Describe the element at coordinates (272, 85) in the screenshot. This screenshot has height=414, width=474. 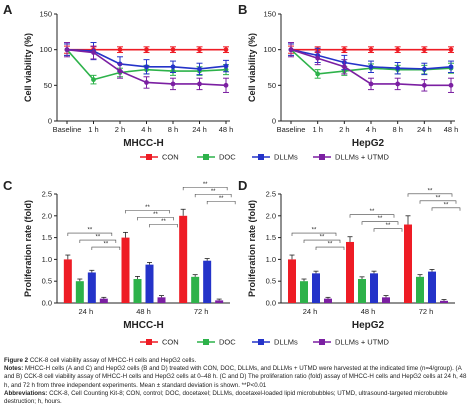
I see `y-tick-label: 50` at that location.